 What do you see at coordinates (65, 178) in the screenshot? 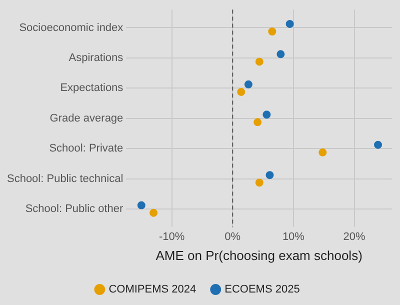
I see `y-tick-label: School: Public technical` at bounding box center [65, 178].